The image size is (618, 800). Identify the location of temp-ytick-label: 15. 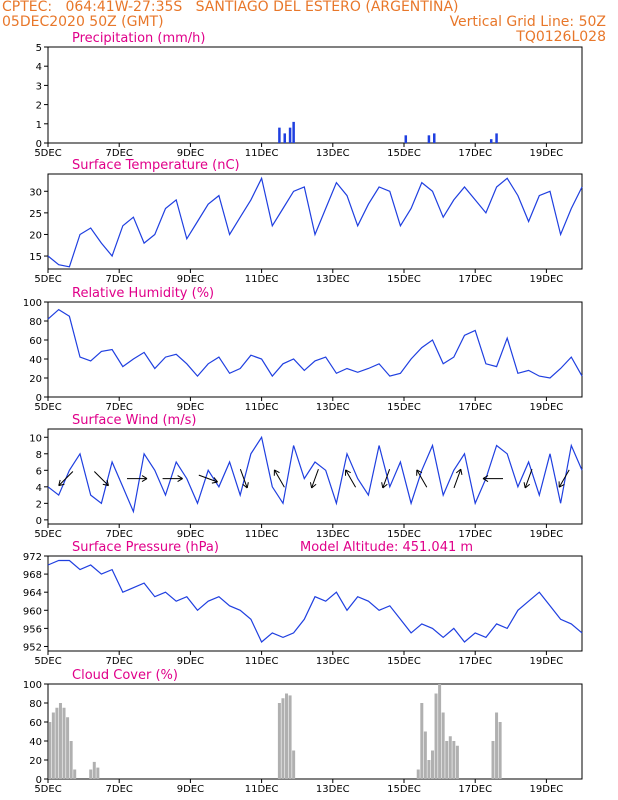
(35, 257).